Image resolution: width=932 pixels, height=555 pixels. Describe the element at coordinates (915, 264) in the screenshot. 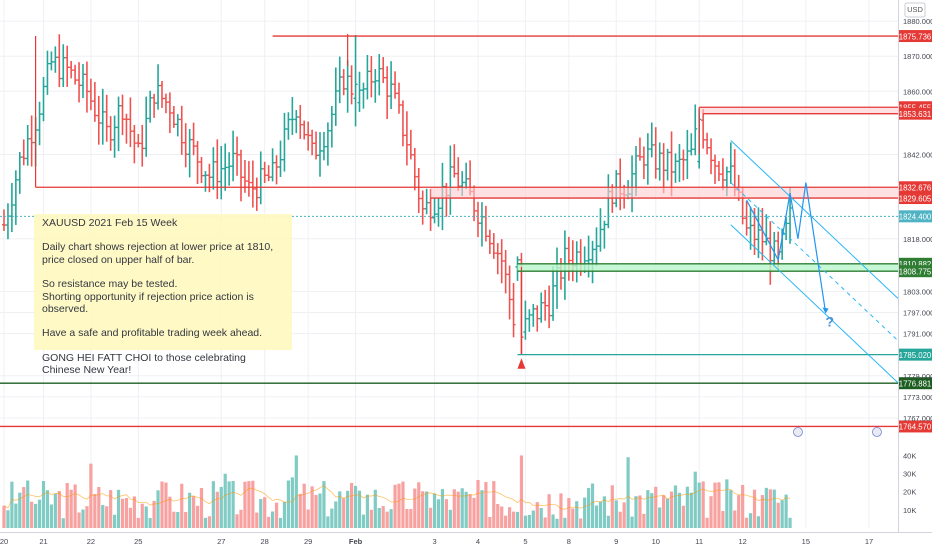

I see `level-label: 1810.882` at that location.